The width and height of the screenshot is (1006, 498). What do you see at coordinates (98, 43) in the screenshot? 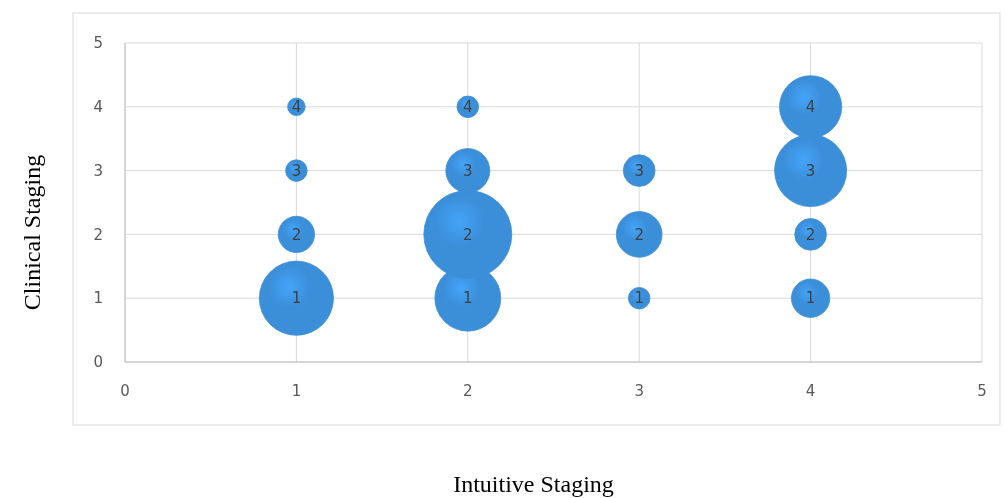
I see `y-tick-label: 5` at bounding box center [98, 43].